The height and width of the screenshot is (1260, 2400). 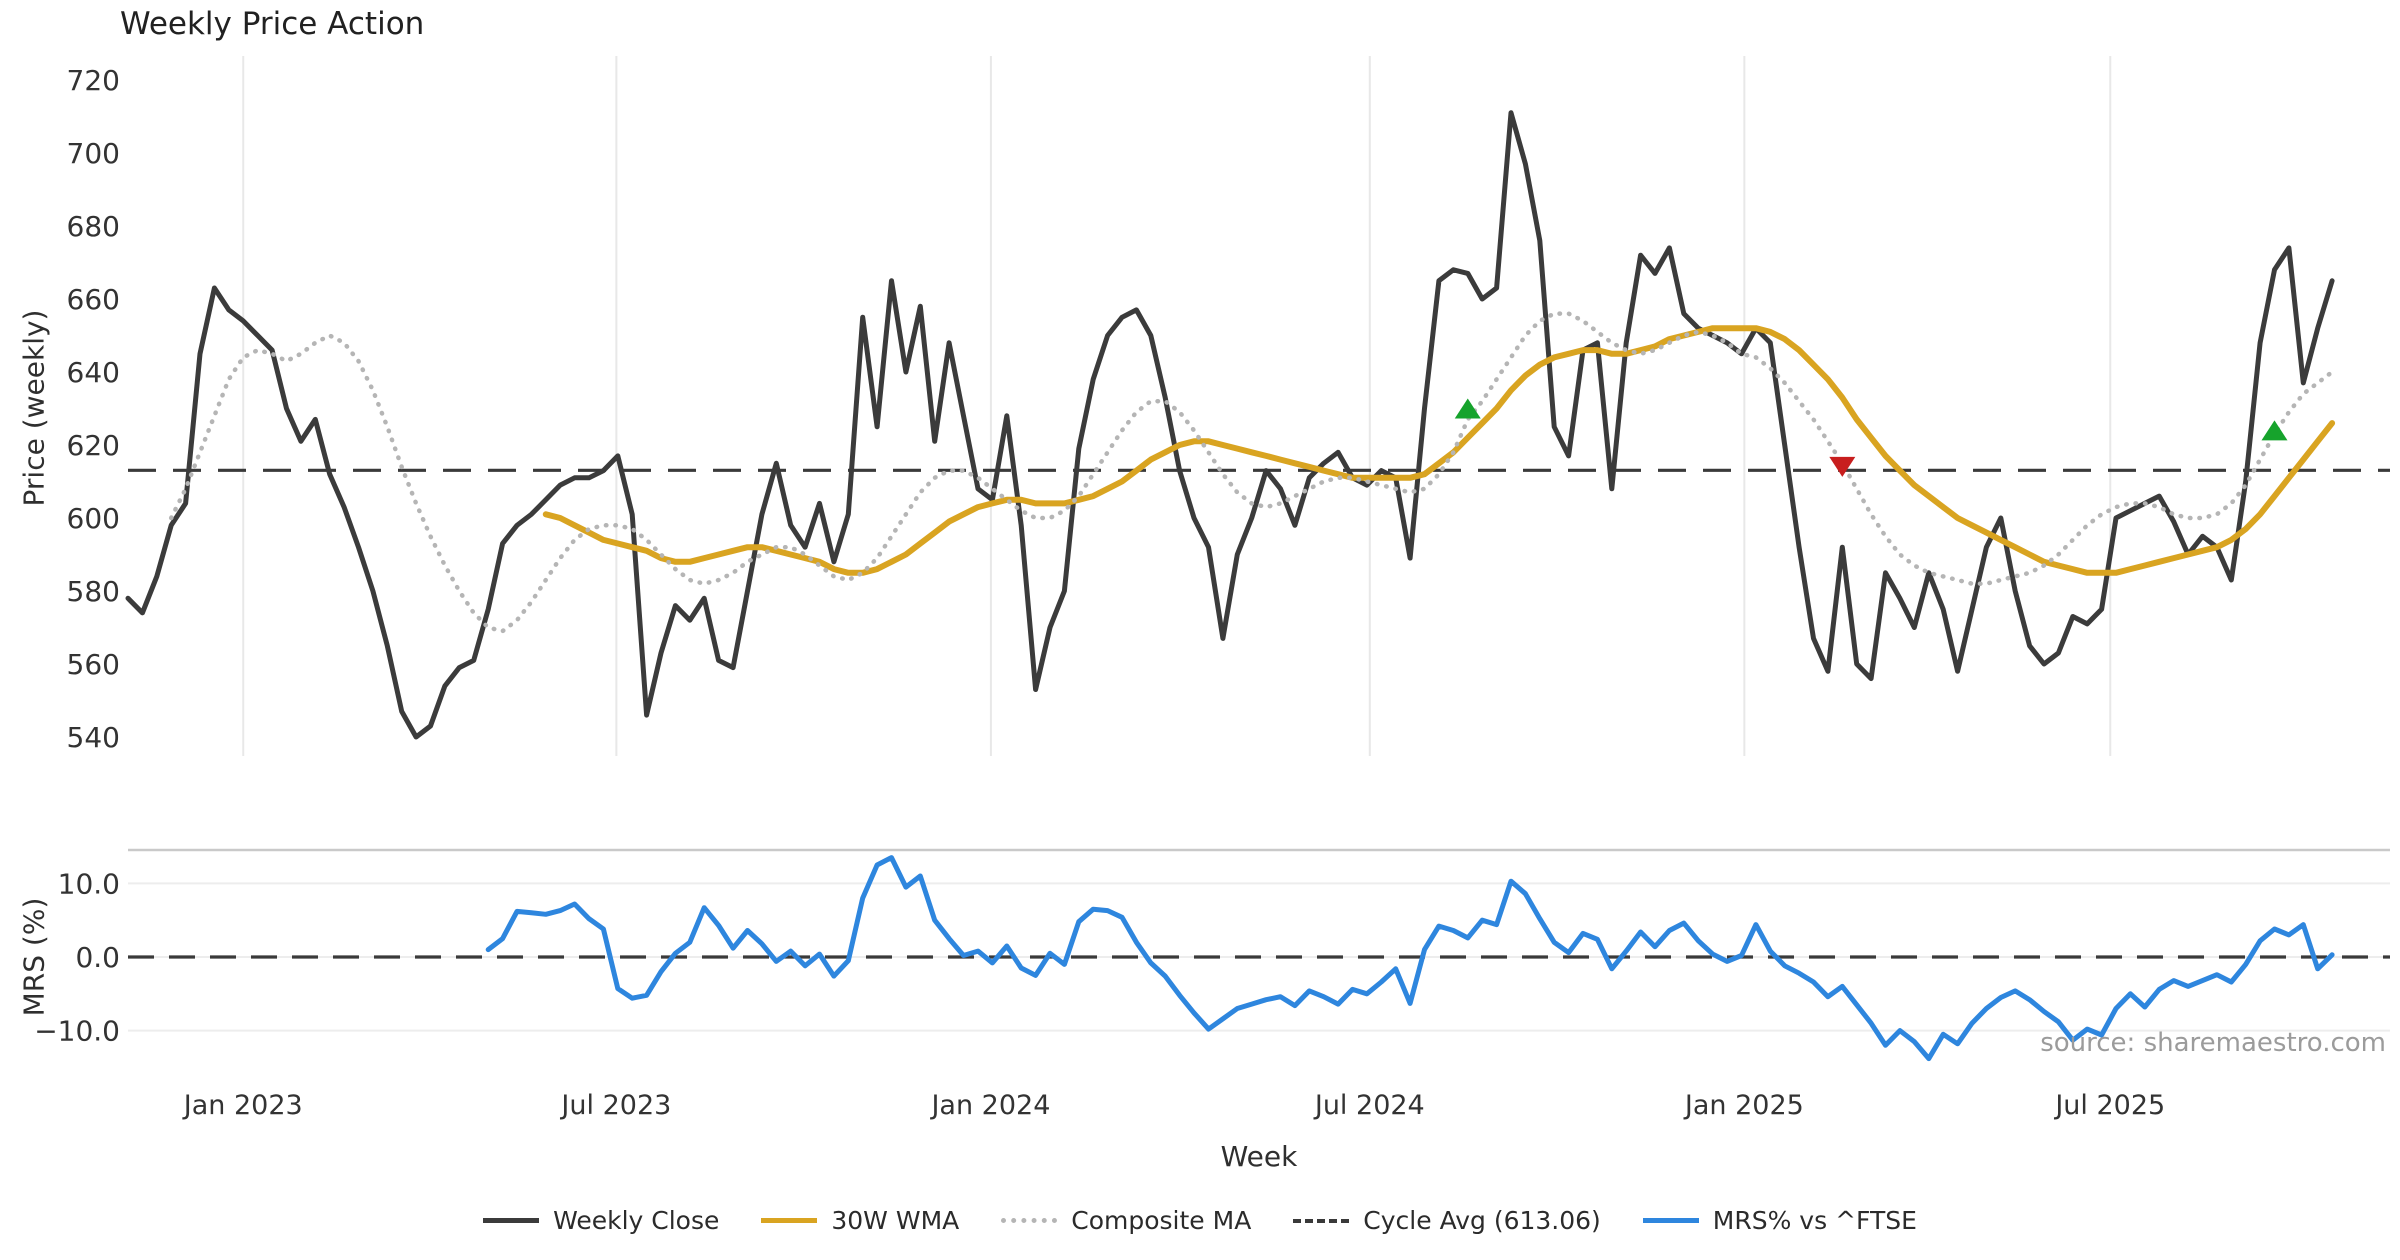 I want to click on x-axis-label: Week, so click(x=1259, y=1156).